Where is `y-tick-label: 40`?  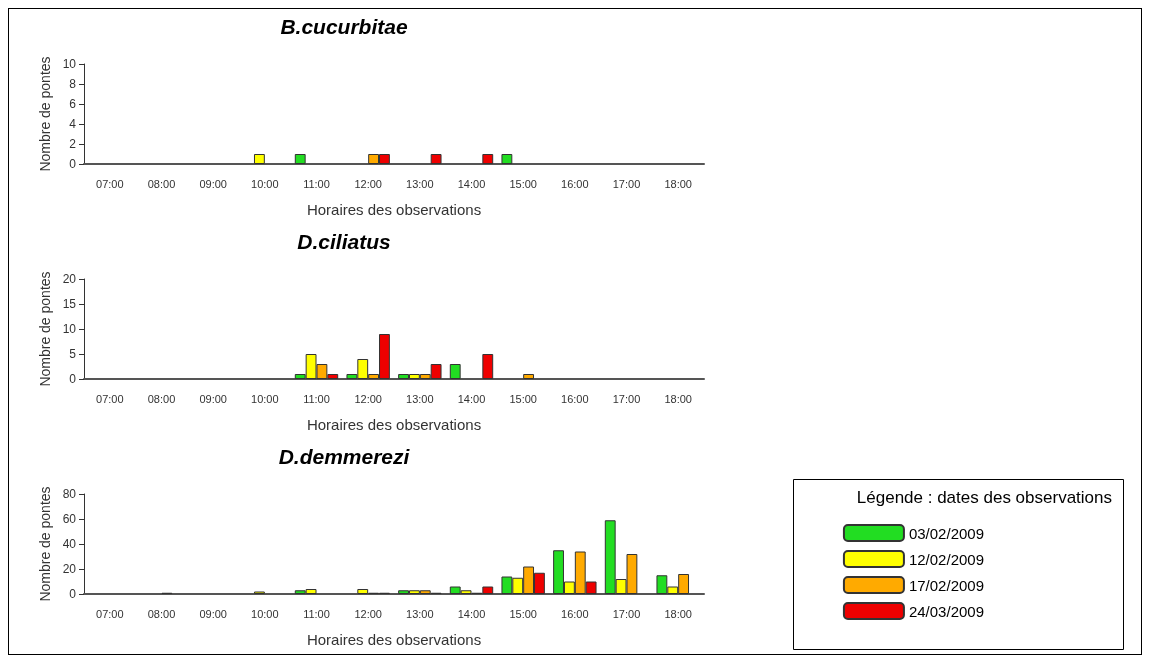 y-tick-label: 40 is located at coordinates (69, 544).